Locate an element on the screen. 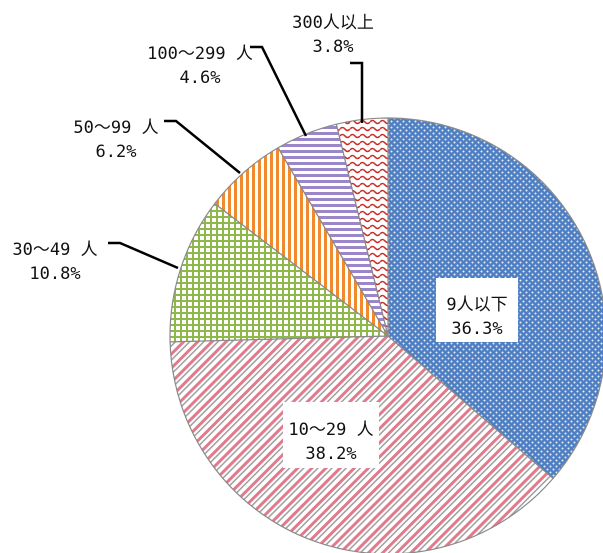 This screenshot has height=553, width=603. slice-category-label-5: 100～299 人 is located at coordinates (200, 54).